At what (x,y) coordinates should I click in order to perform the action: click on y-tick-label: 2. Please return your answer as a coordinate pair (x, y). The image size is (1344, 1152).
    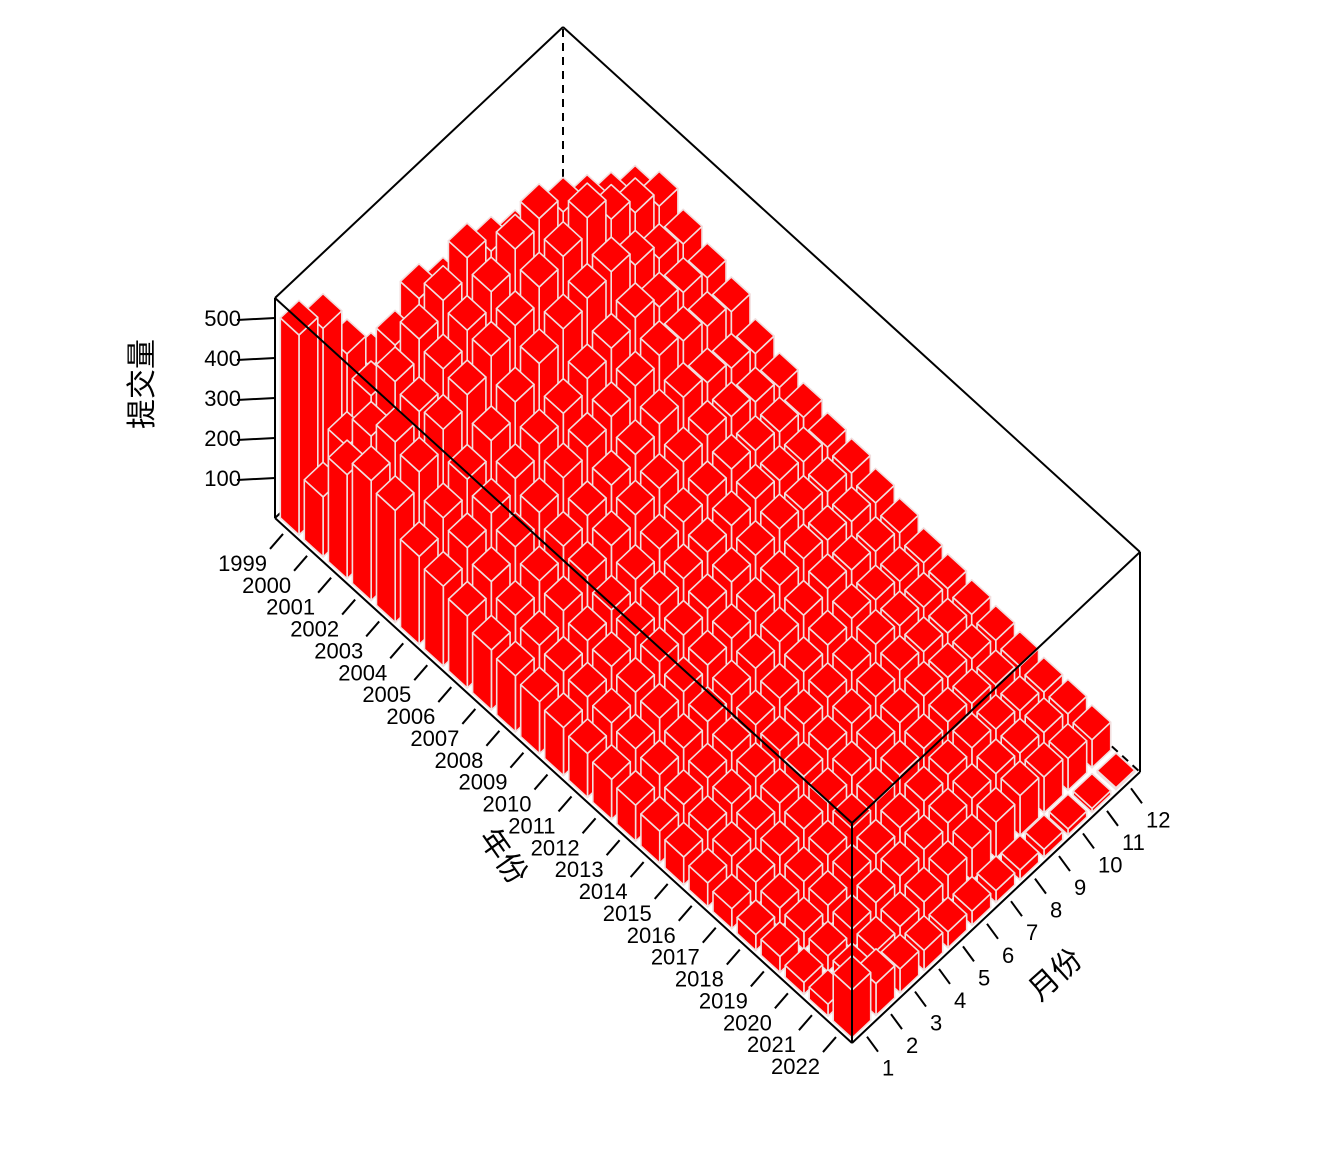
    Looking at the image, I should click on (912, 1045).